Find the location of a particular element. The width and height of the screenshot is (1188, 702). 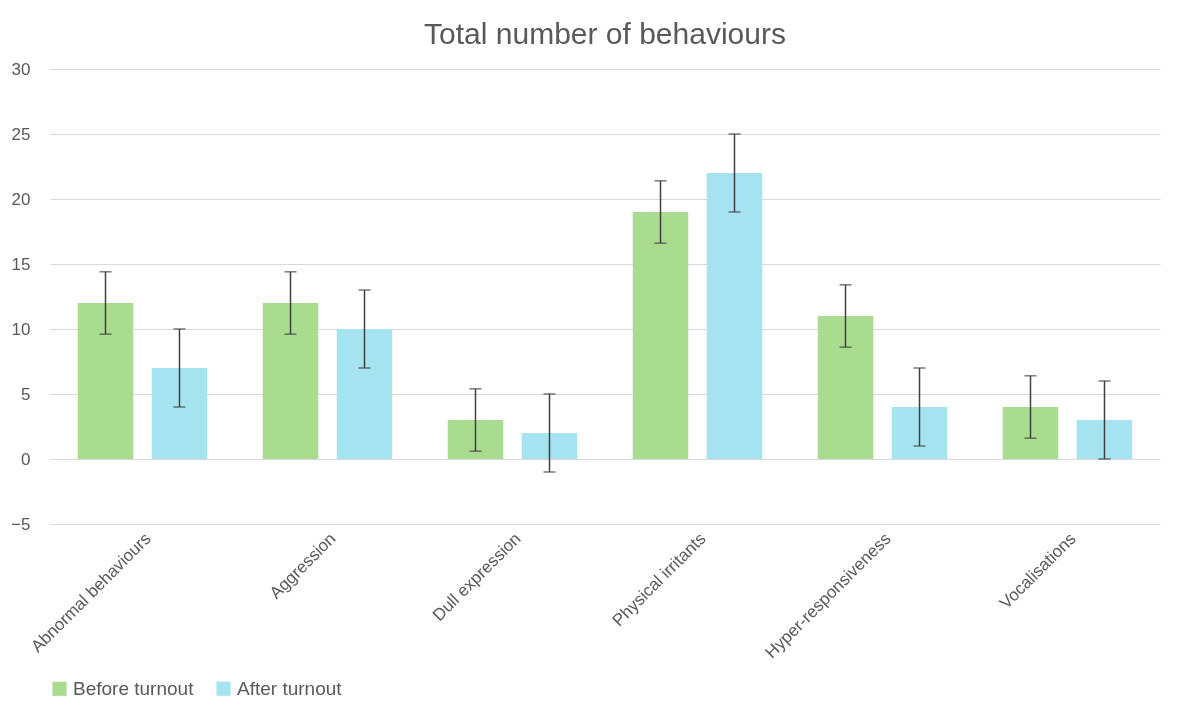

y-tick-label: 15 is located at coordinates (21, 264).